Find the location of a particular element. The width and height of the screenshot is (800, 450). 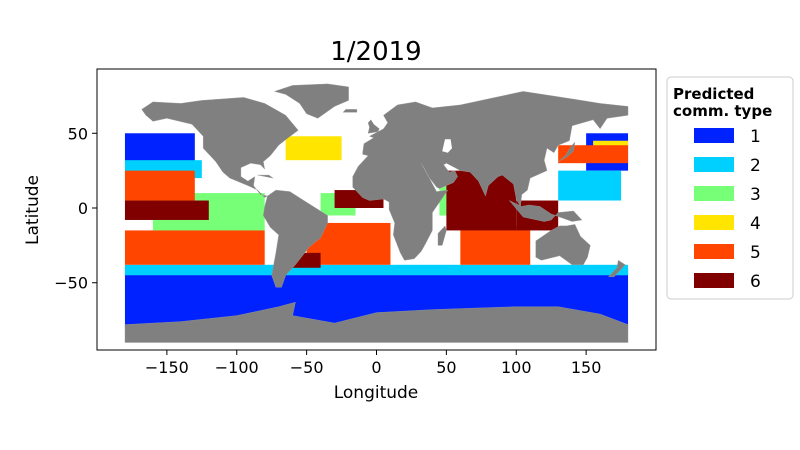

legend-title-line-1: Predicted is located at coordinates (713, 94).